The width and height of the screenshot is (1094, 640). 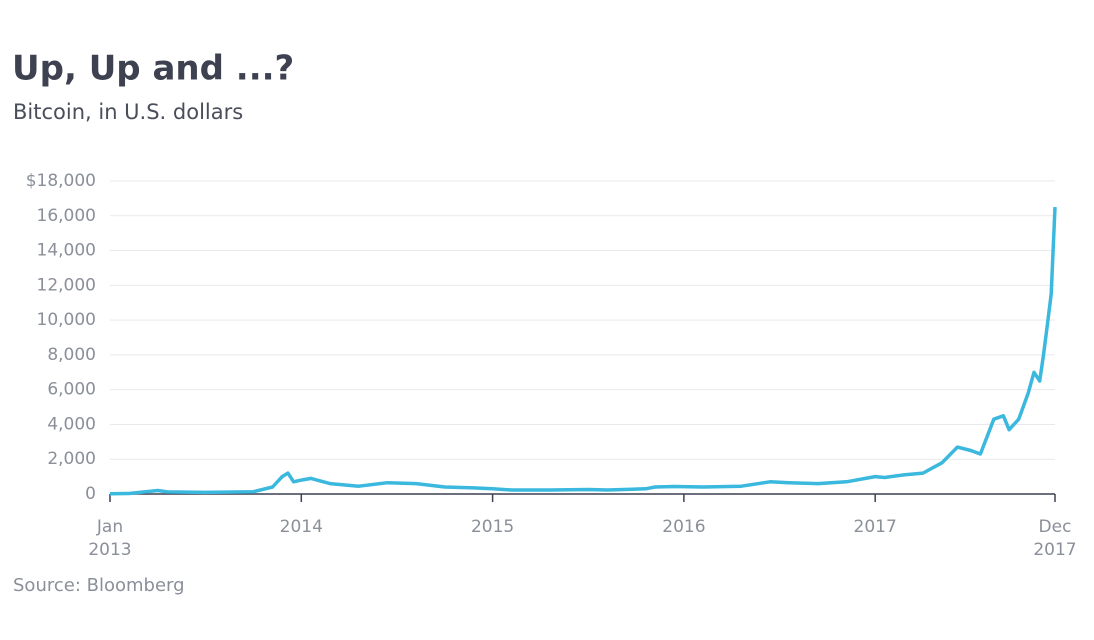 I want to click on y-tick-label: 8,000, so click(x=71, y=355).